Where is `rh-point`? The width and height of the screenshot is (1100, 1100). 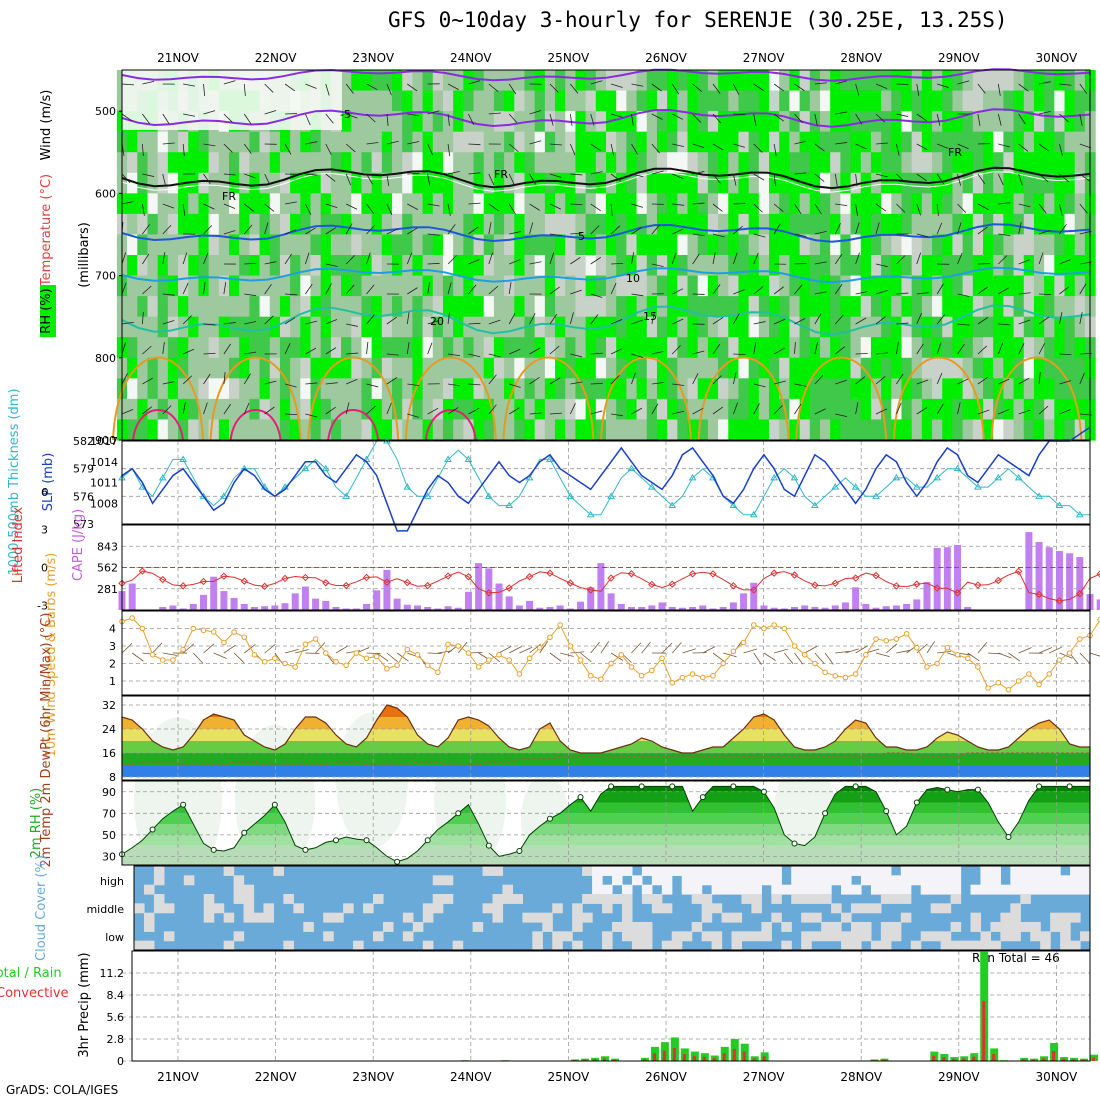
rh-point is located at coordinates (152, 829).